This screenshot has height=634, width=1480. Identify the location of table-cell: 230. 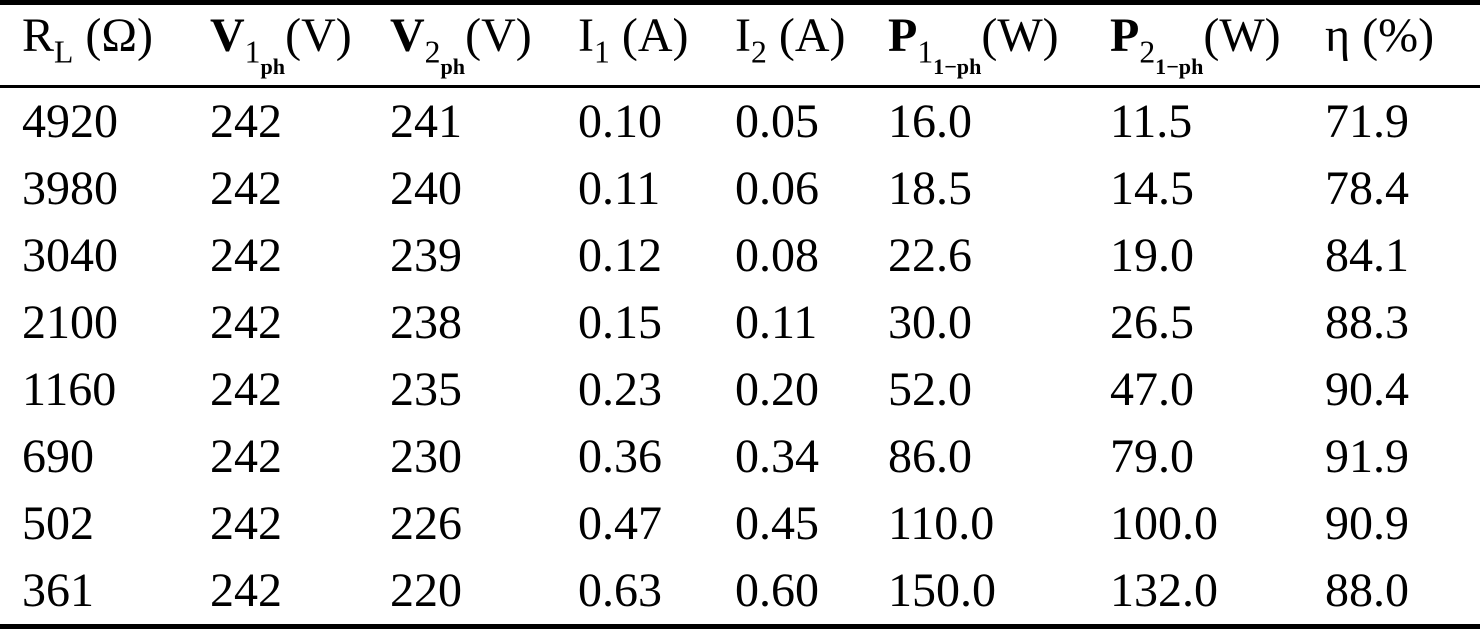
(426, 456).